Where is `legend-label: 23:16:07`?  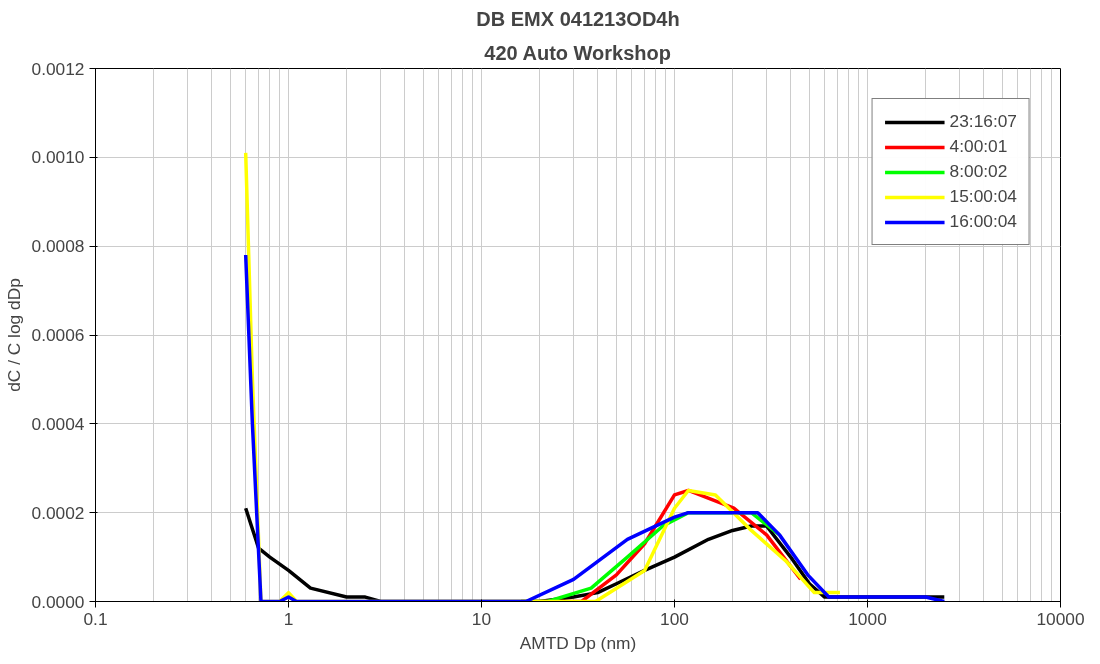 legend-label: 23:16:07 is located at coordinates (983, 121).